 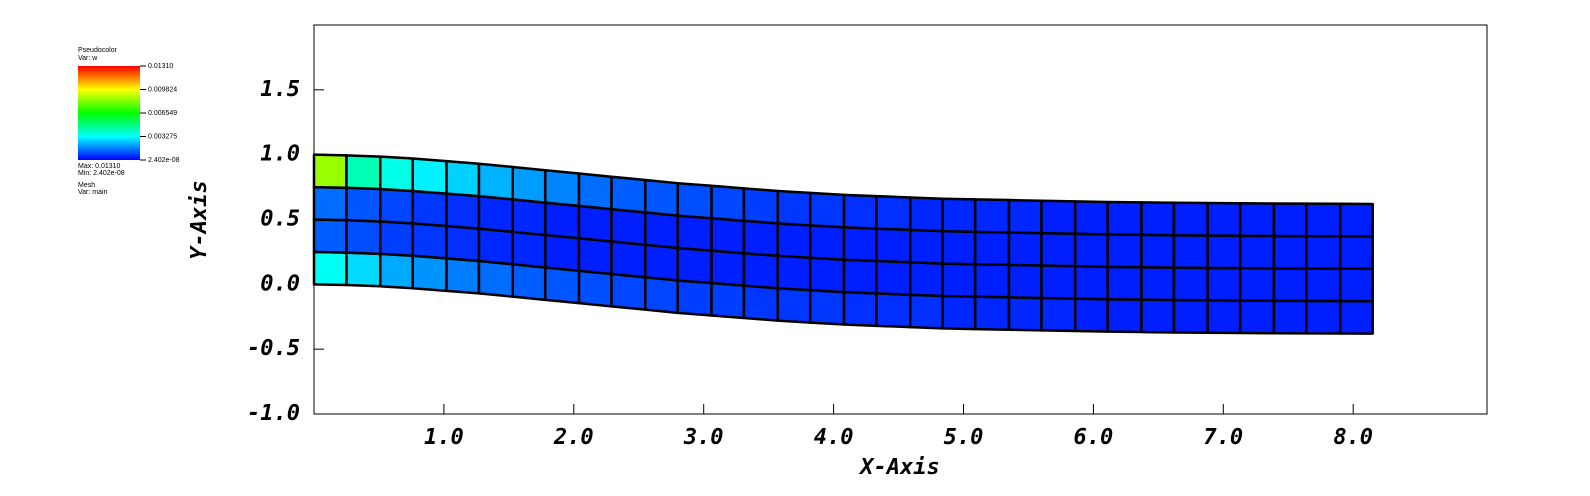 What do you see at coordinates (199, 219) in the screenshot?
I see `y-axis-label: Y-Axis` at bounding box center [199, 219].